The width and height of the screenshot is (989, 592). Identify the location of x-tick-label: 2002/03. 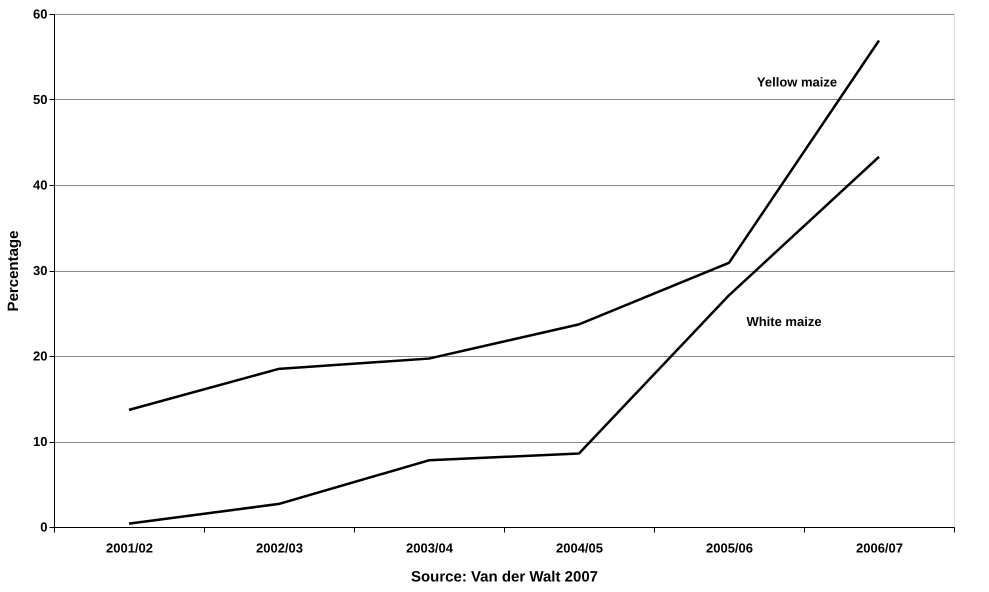
(279, 548).